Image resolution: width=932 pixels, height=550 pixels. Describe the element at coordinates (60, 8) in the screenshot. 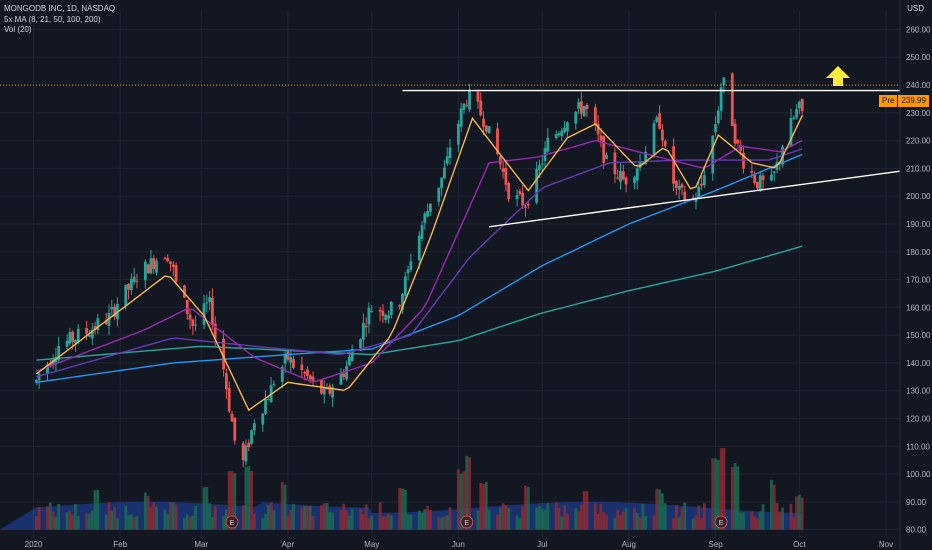

I see `symbol-title: MONGODB INC, 1D, NASDAQ` at that location.